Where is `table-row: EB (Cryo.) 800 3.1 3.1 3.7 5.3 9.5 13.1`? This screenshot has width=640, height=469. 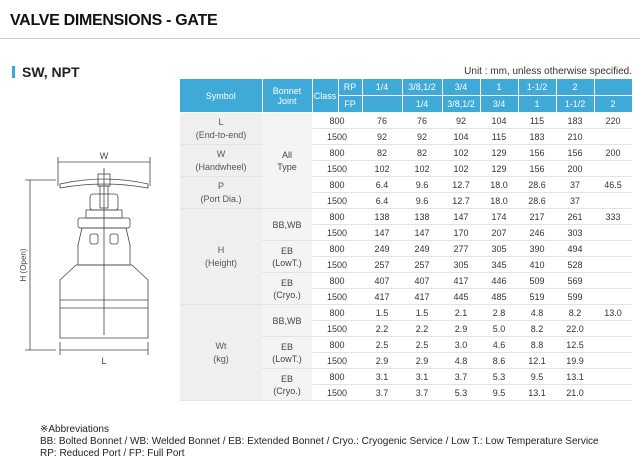 table-row: EB (Cryo.) 800 3.1 3.1 3.7 5.3 9.5 13.1 is located at coordinates (406, 384).